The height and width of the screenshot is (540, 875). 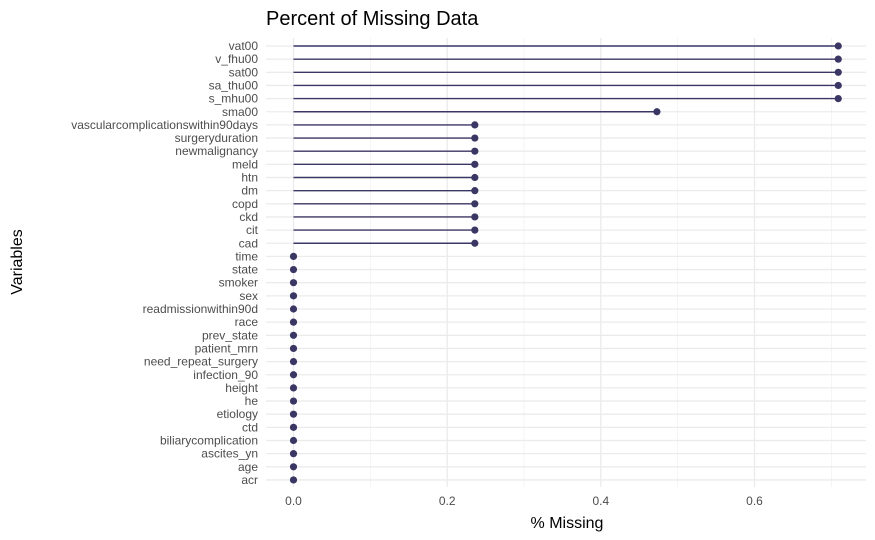 I want to click on point-biliarycomplication, so click(x=293, y=440).